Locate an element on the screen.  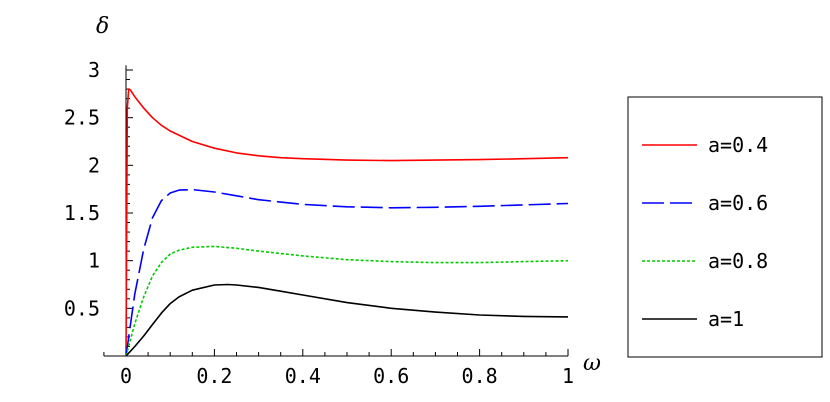
y-tick-label: 1 is located at coordinates (94, 261).